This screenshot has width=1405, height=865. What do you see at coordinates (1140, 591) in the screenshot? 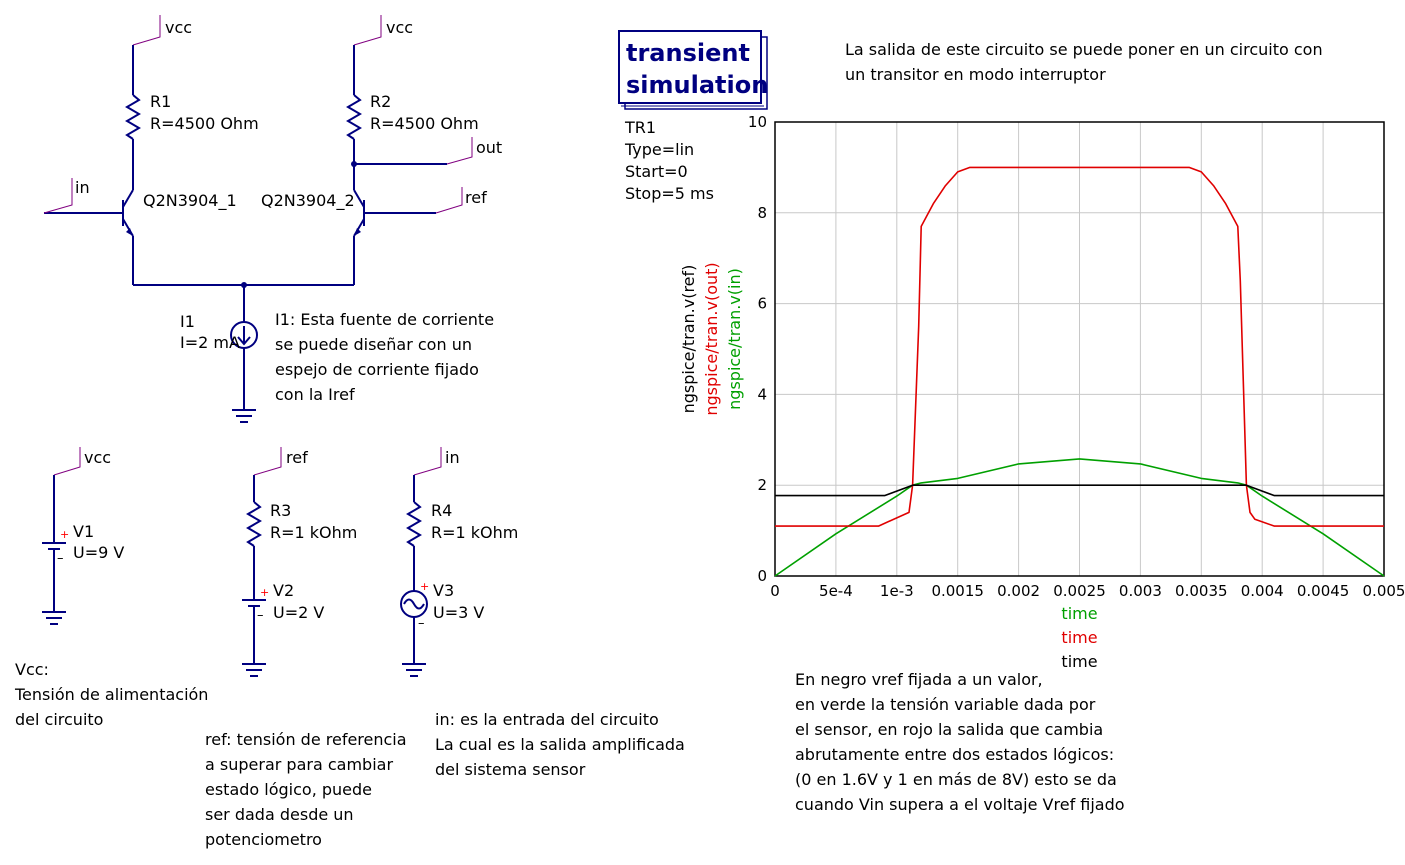
I see `x-tick-label: 0.003` at bounding box center [1140, 591].